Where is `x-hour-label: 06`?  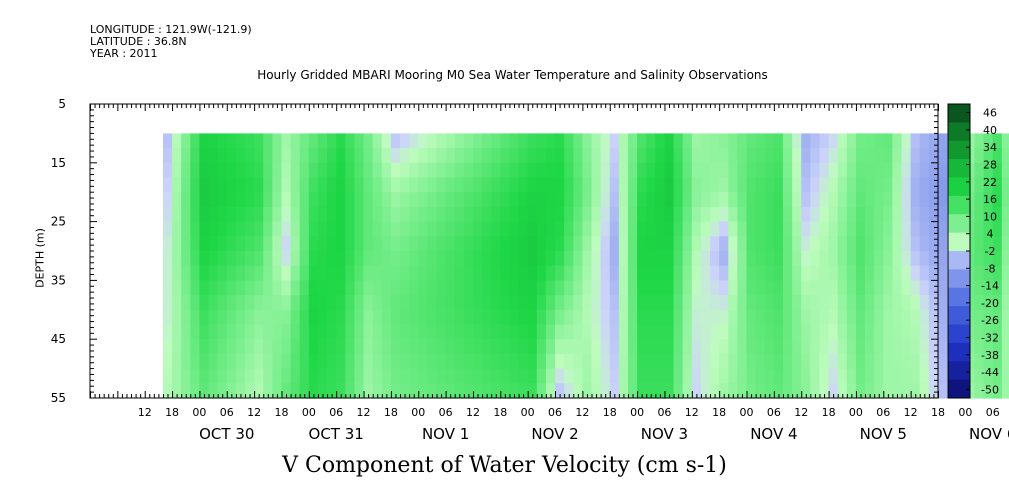
x-hour-label: 06 is located at coordinates (227, 412).